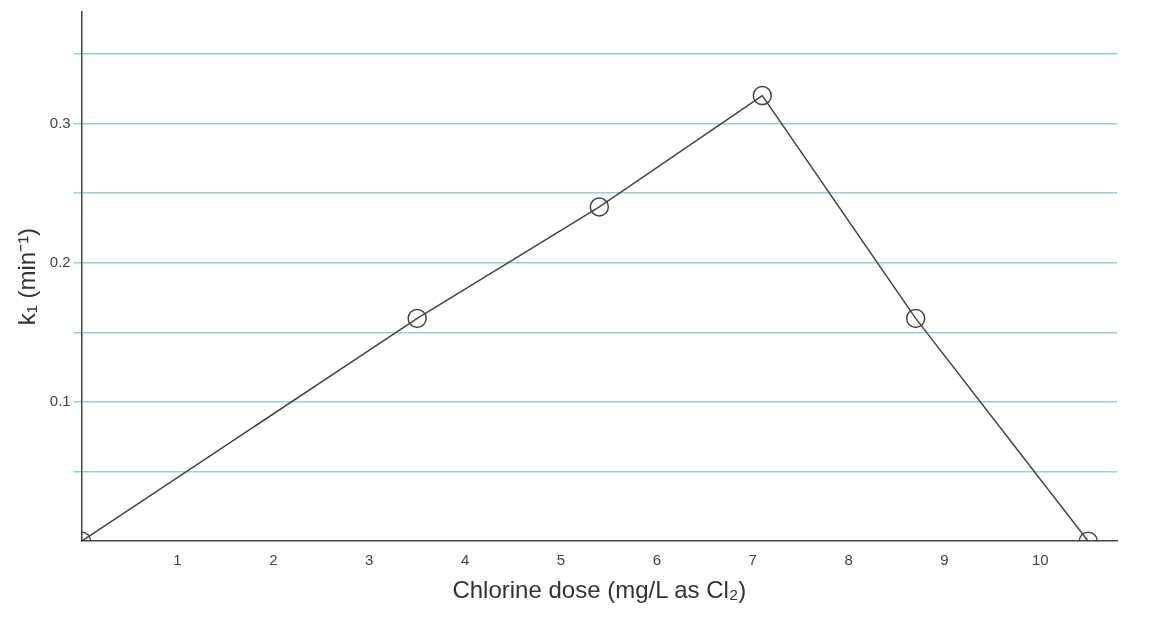  I want to click on y-tick-label: 0.2, so click(60, 261).